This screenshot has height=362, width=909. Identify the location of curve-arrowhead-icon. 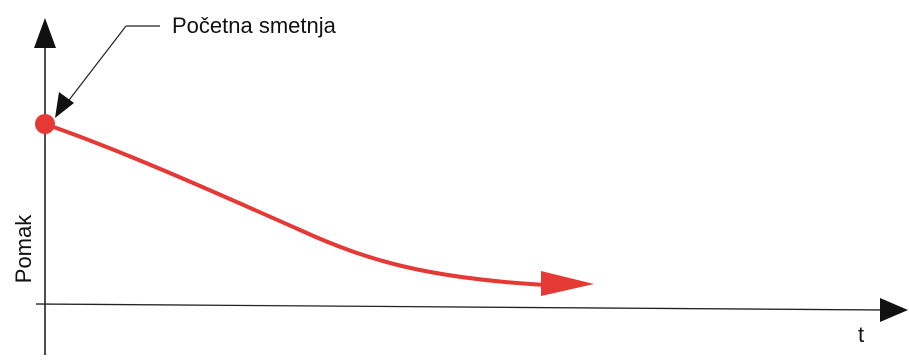
(567, 283).